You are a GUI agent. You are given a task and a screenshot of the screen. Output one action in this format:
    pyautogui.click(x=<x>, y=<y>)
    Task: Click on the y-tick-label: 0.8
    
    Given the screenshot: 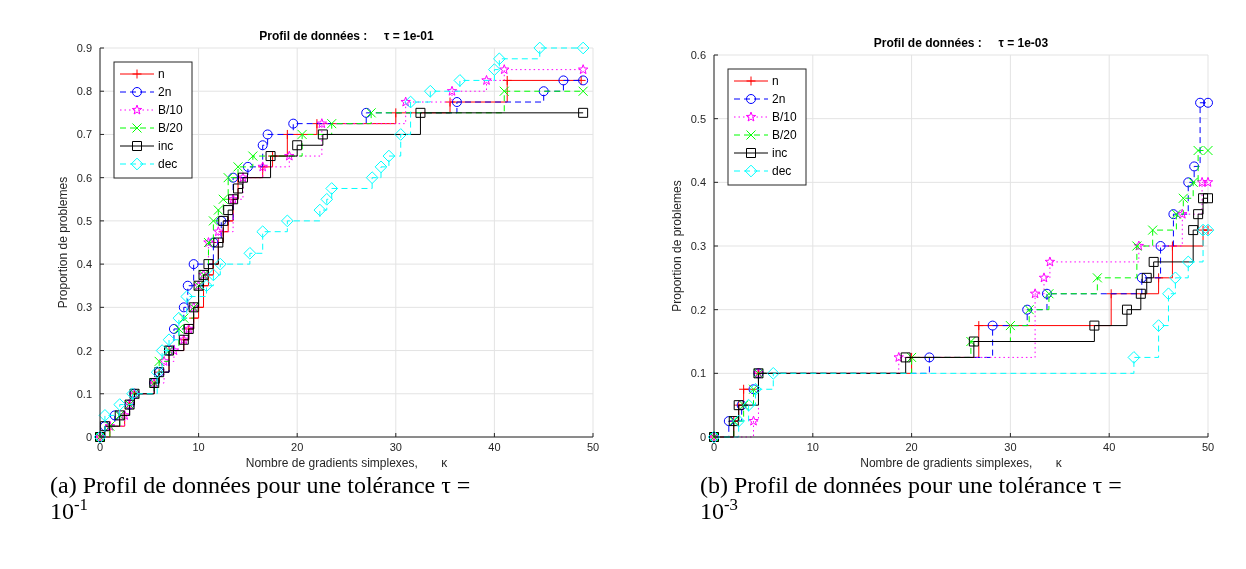 What is the action you would take?
    pyautogui.click(x=84, y=91)
    